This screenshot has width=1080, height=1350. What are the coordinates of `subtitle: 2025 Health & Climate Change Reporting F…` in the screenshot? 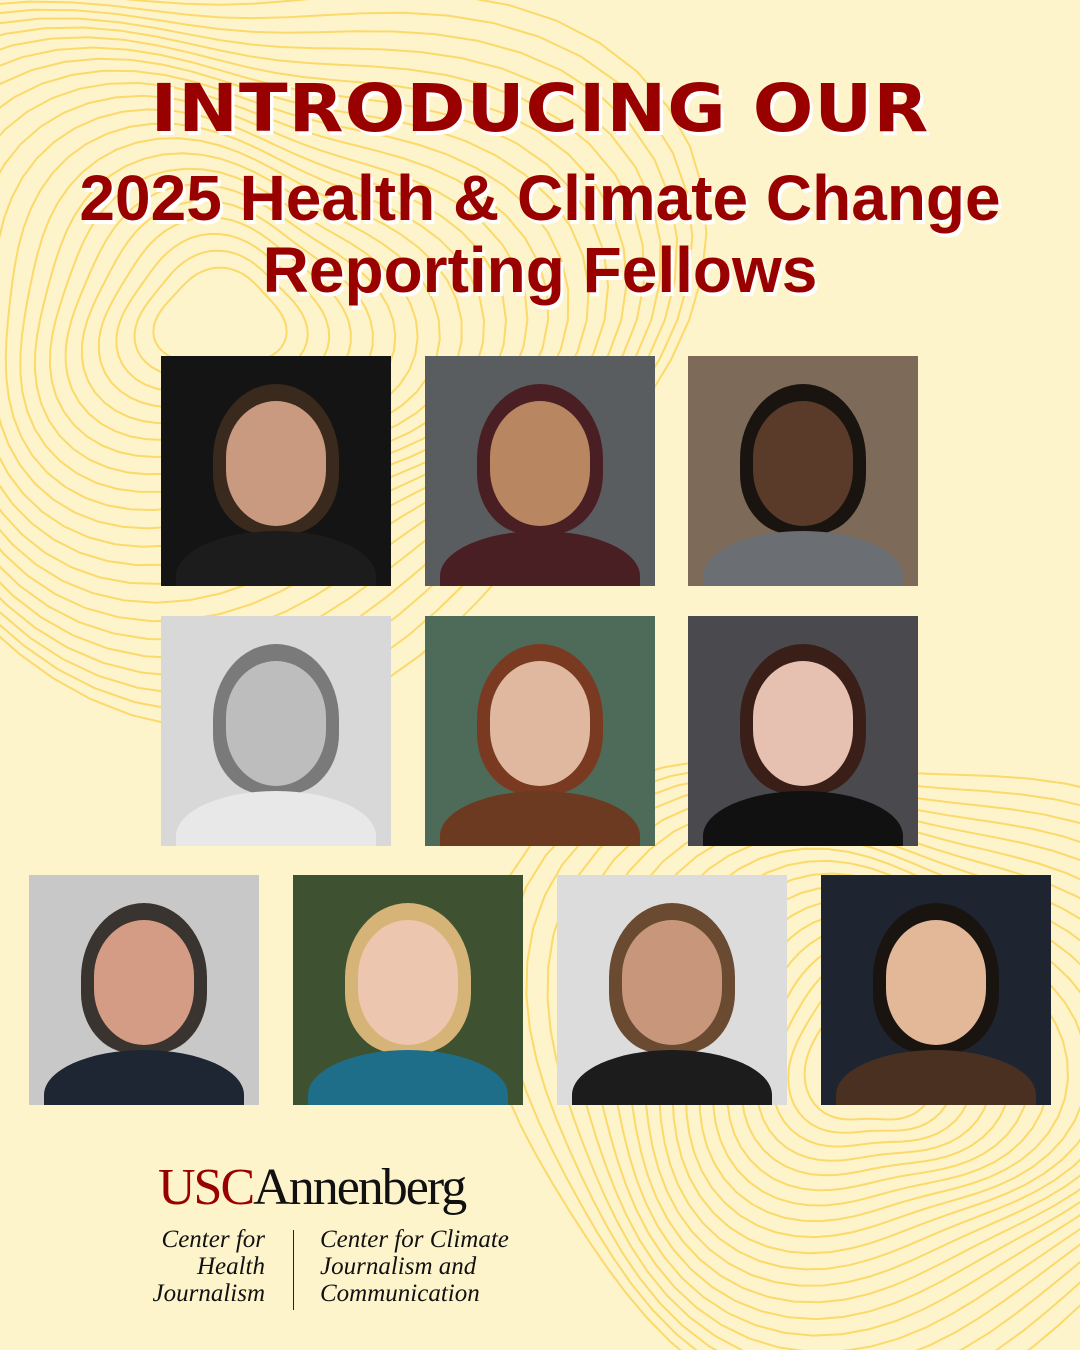 It's located at (540, 234).